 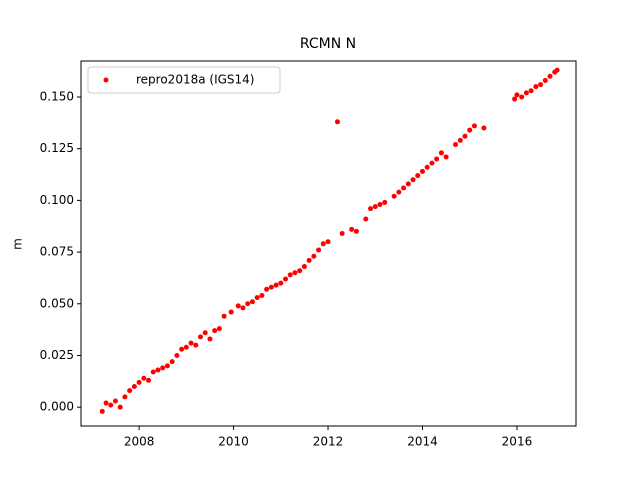 What do you see at coordinates (57, 200) in the screenshot?
I see `y-tick-label: 0.100` at bounding box center [57, 200].